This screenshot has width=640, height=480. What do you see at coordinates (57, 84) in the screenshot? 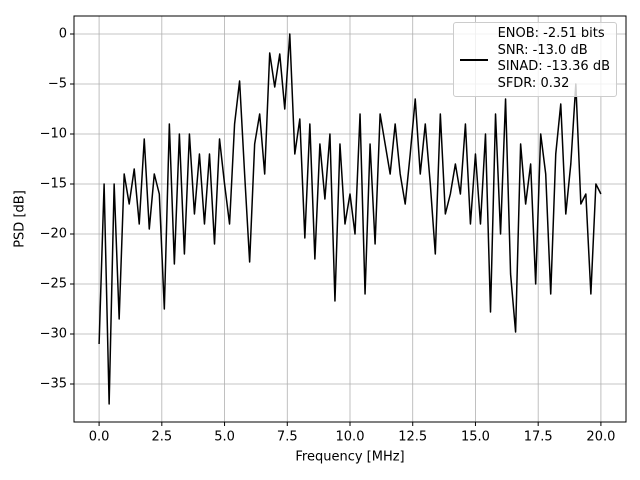
I see `y-tick-label: −5` at bounding box center [57, 84].